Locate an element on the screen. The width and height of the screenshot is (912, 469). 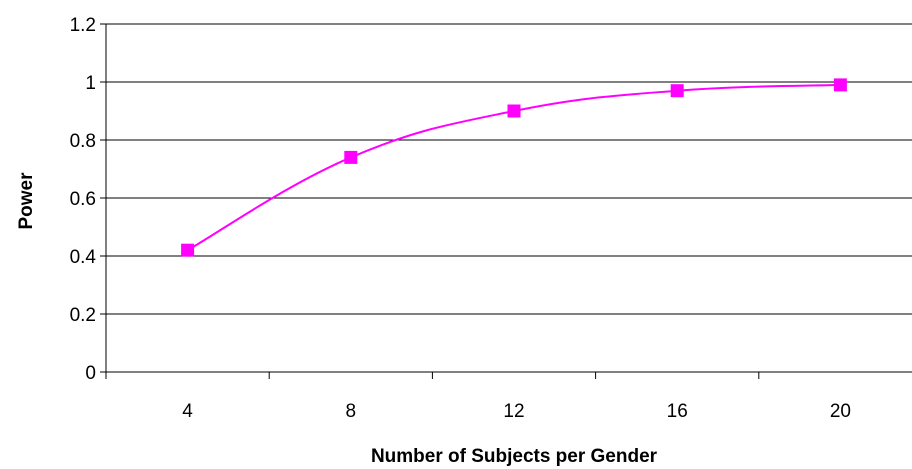
y-tick-label: 1.2 is located at coordinates (83, 25).